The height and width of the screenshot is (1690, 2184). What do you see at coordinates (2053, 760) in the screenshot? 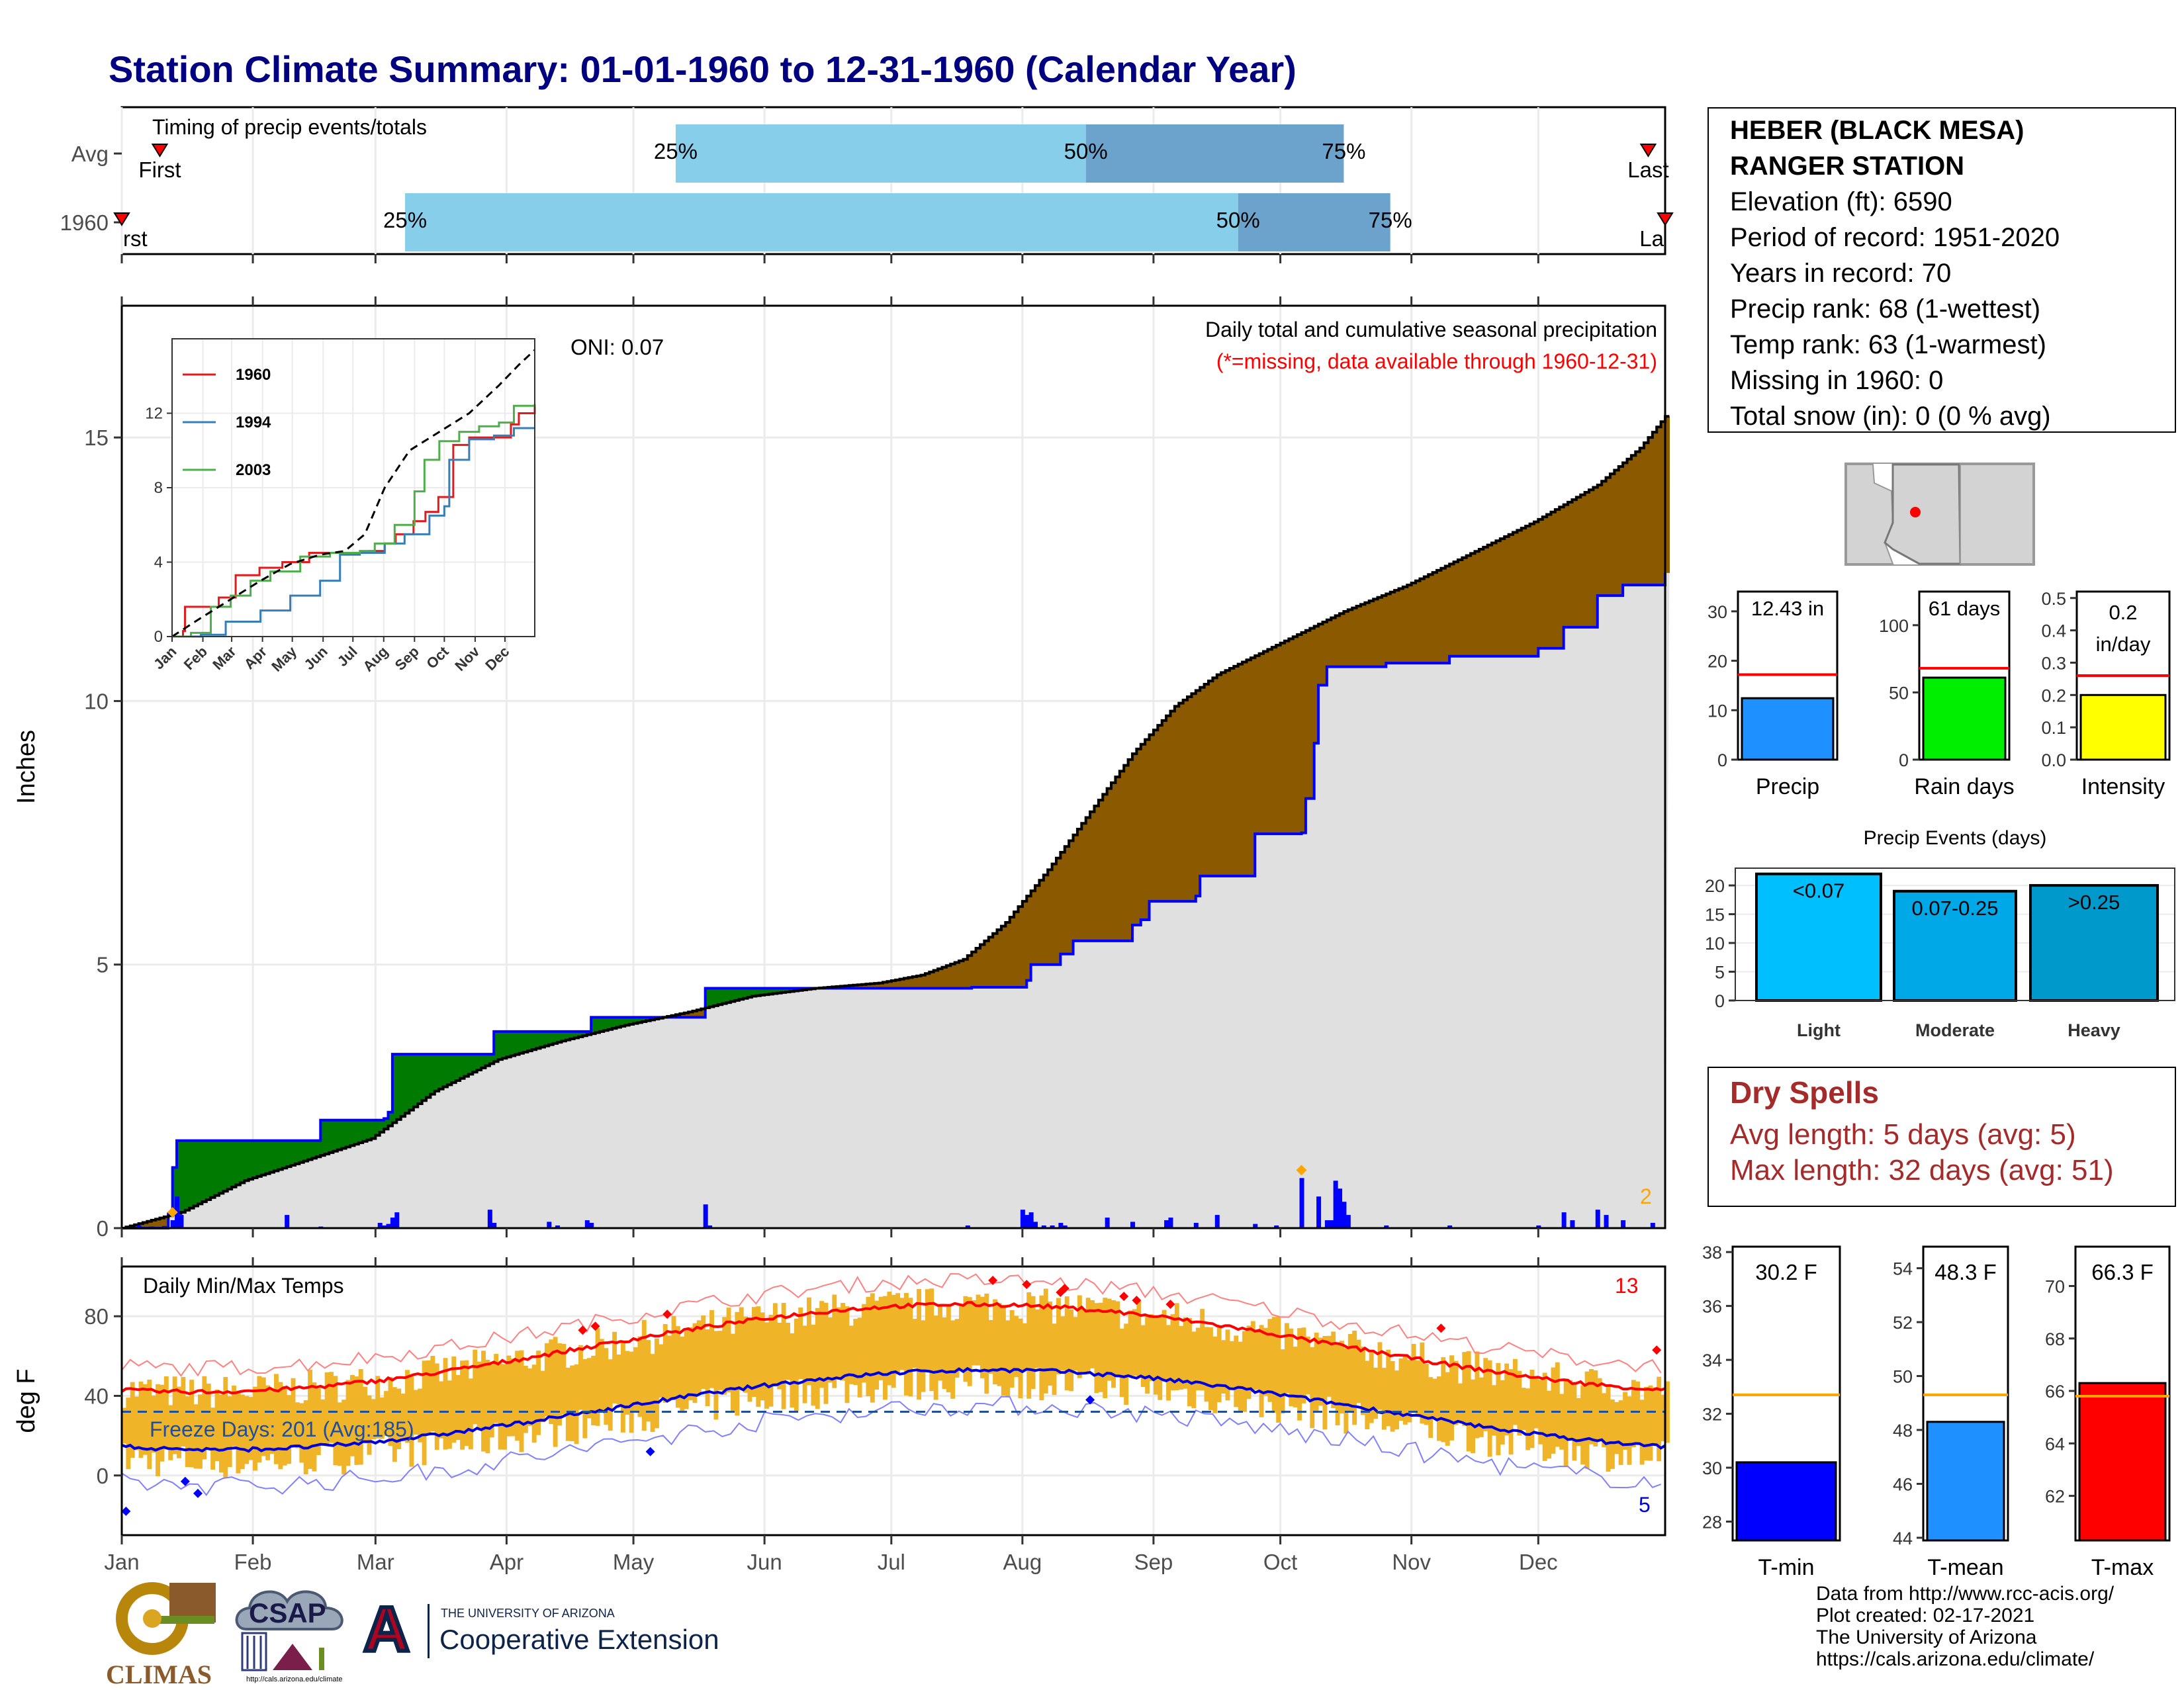
I see `mini-ytick-label: 0.0` at bounding box center [2053, 760].